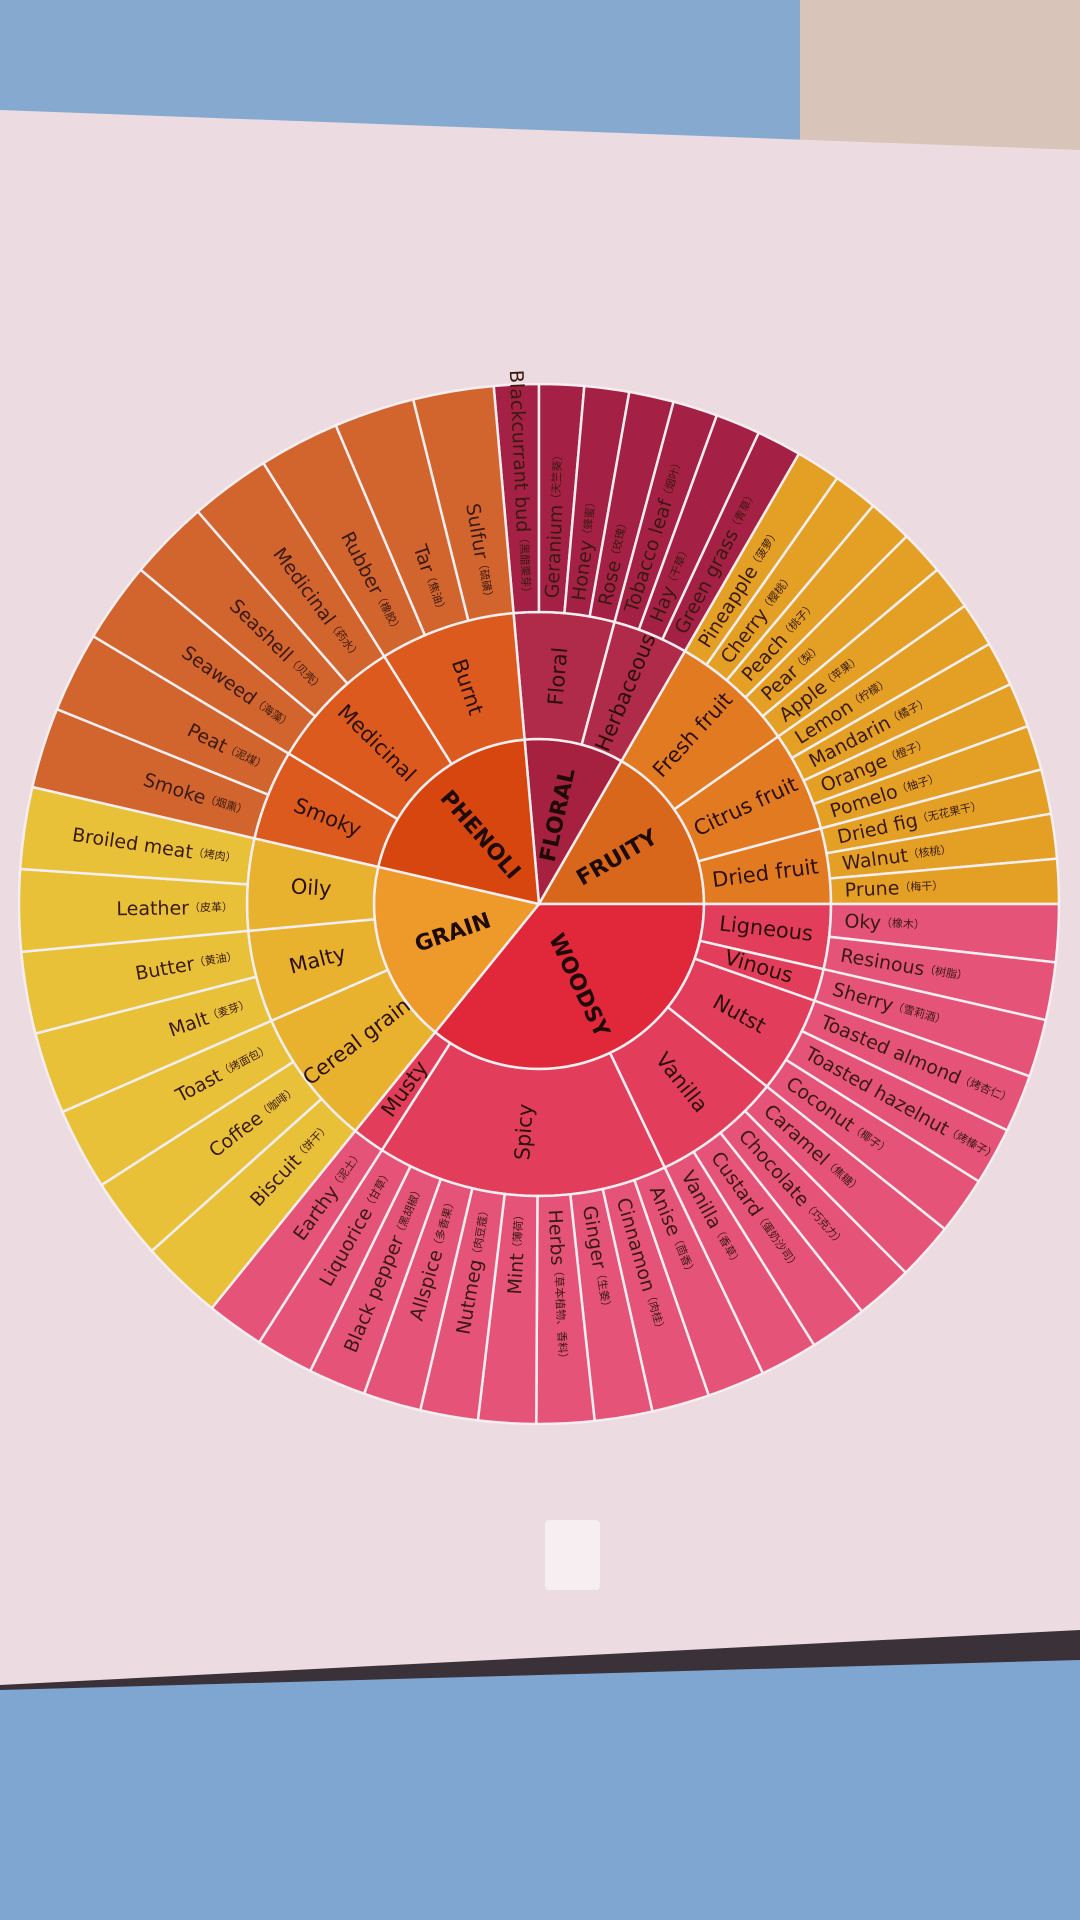 The width and height of the screenshot is (1080, 1920). I want to click on item-name: Prune, so click(872, 889).